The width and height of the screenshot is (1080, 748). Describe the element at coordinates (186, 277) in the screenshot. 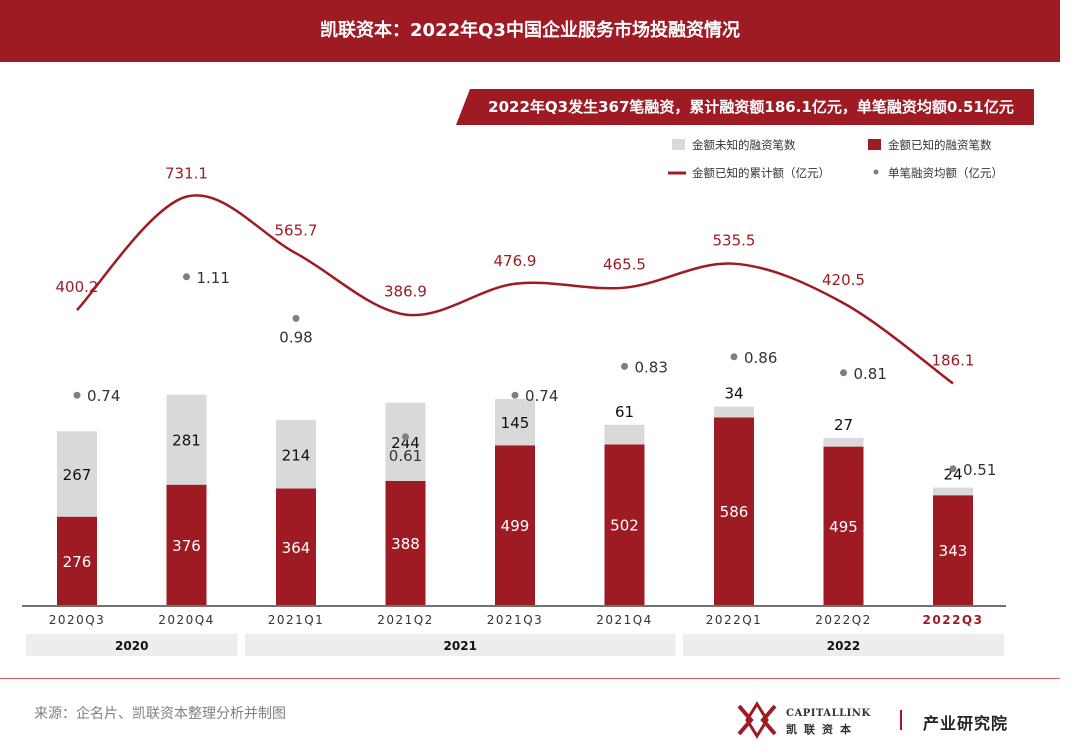

I see `avg-point-2020Q4` at that location.